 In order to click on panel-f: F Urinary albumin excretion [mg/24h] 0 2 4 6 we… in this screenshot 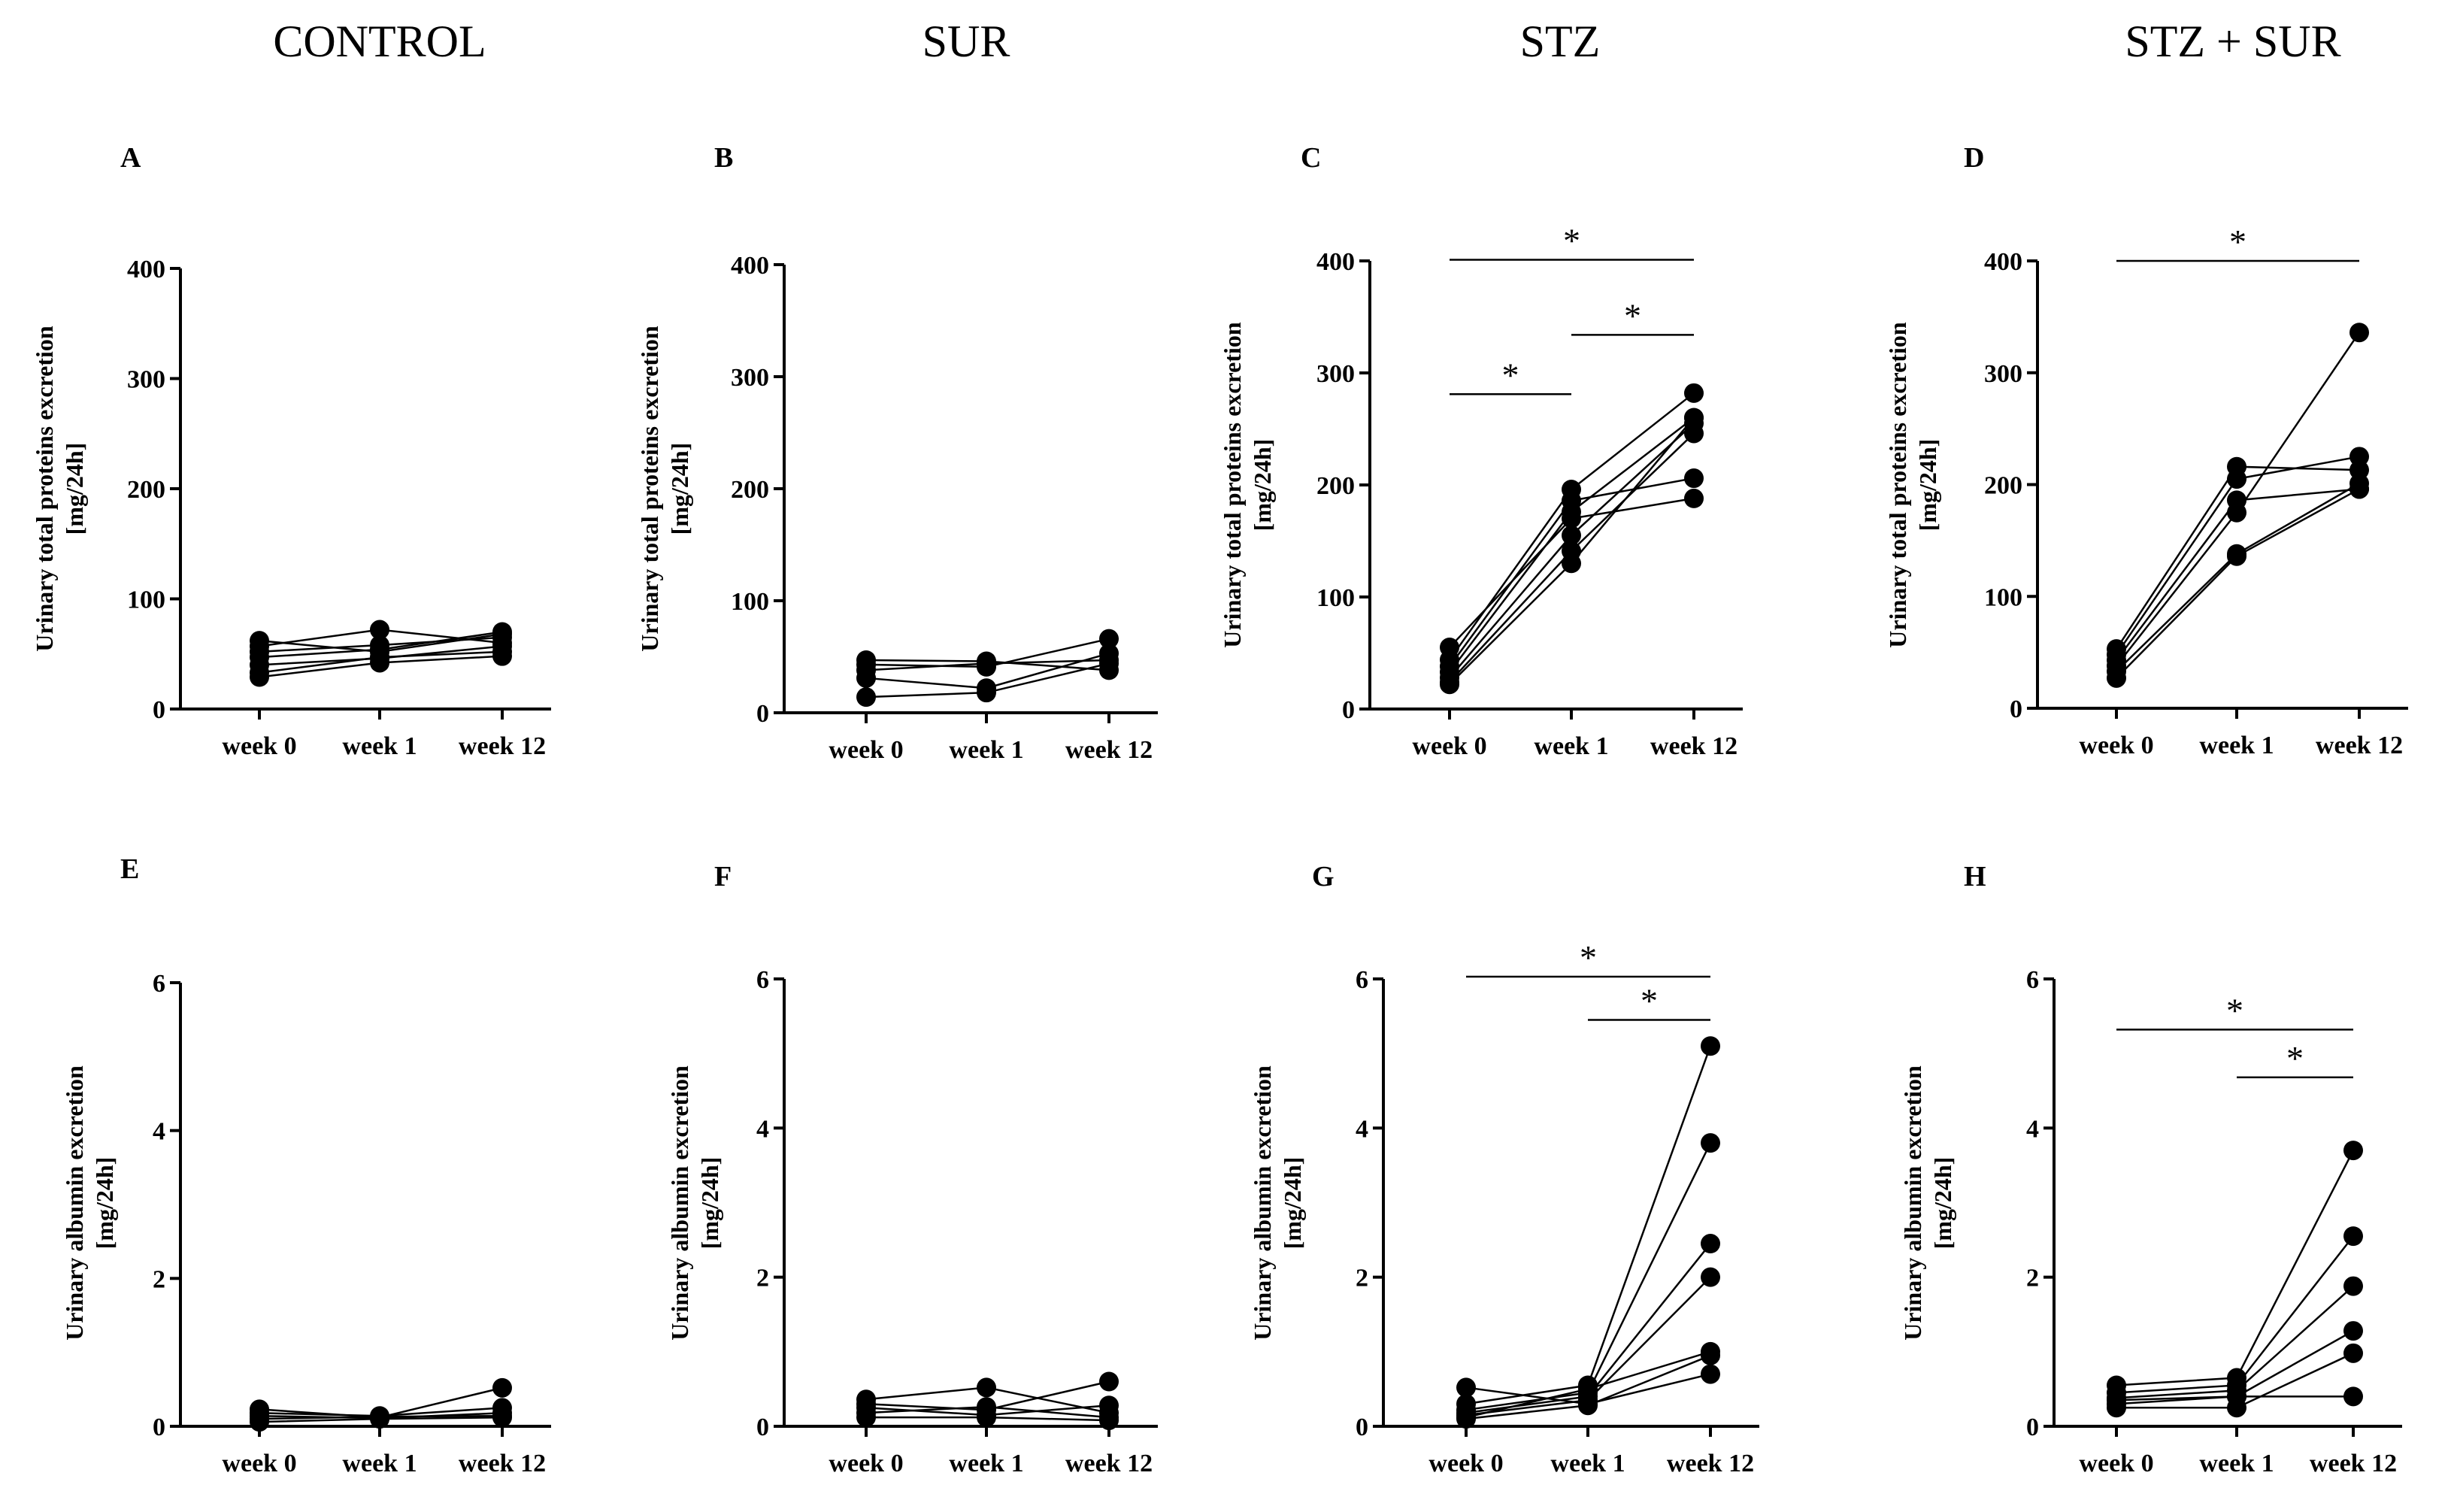, I will do `click(912, 1169)`.